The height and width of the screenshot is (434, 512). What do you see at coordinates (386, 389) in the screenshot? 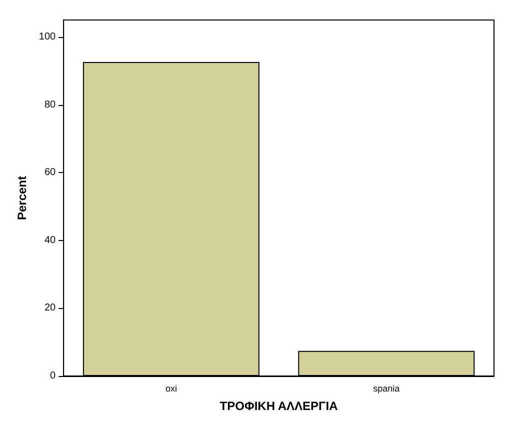
I see `x-tick-label: spania` at bounding box center [386, 389].